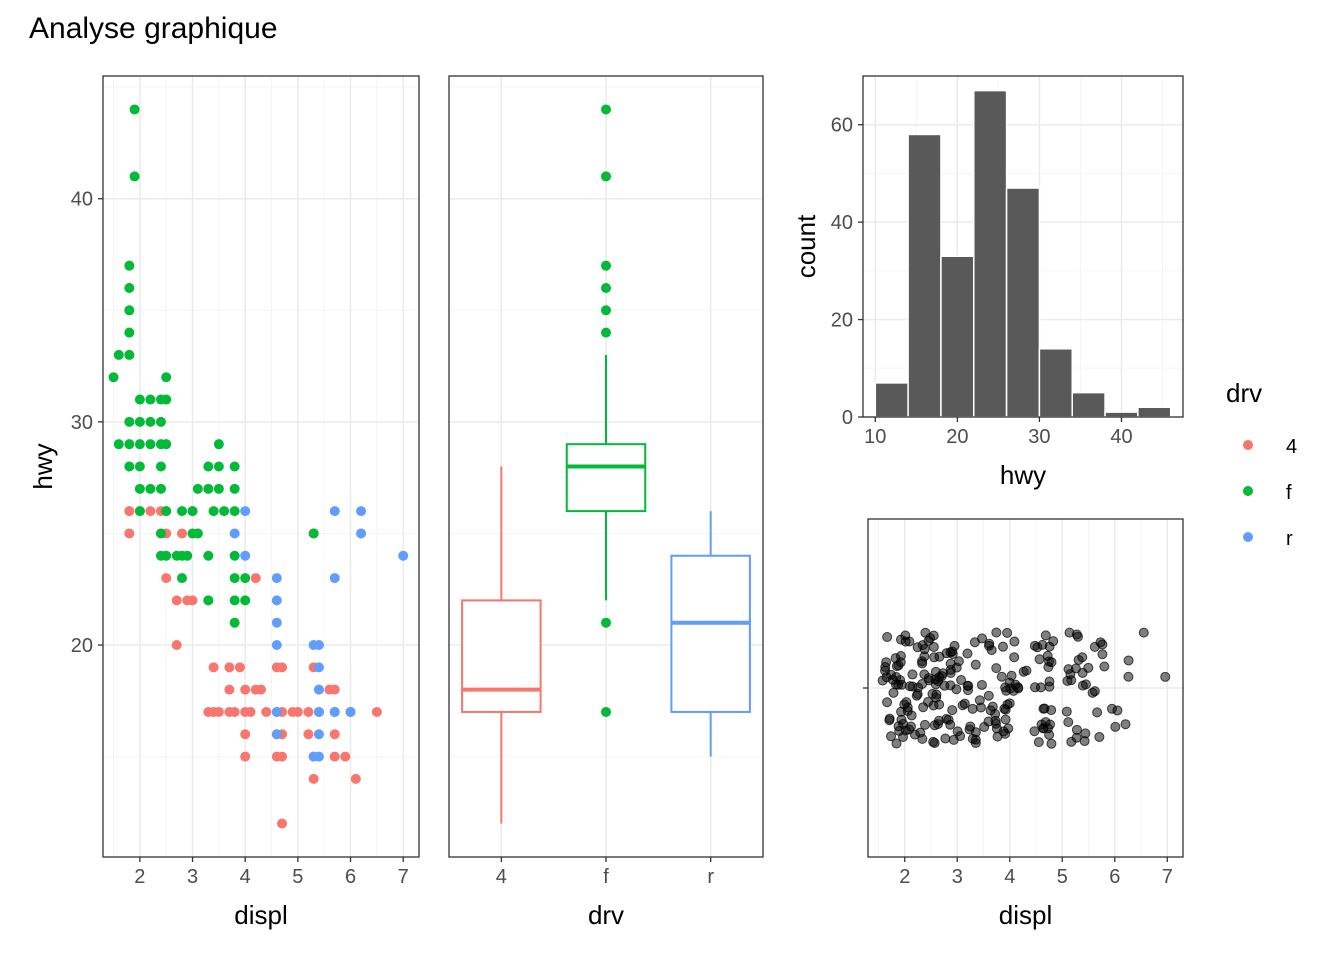 Image resolution: width=1344 pixels, height=960 pixels. I want to click on panel-border, so click(1023, 246).